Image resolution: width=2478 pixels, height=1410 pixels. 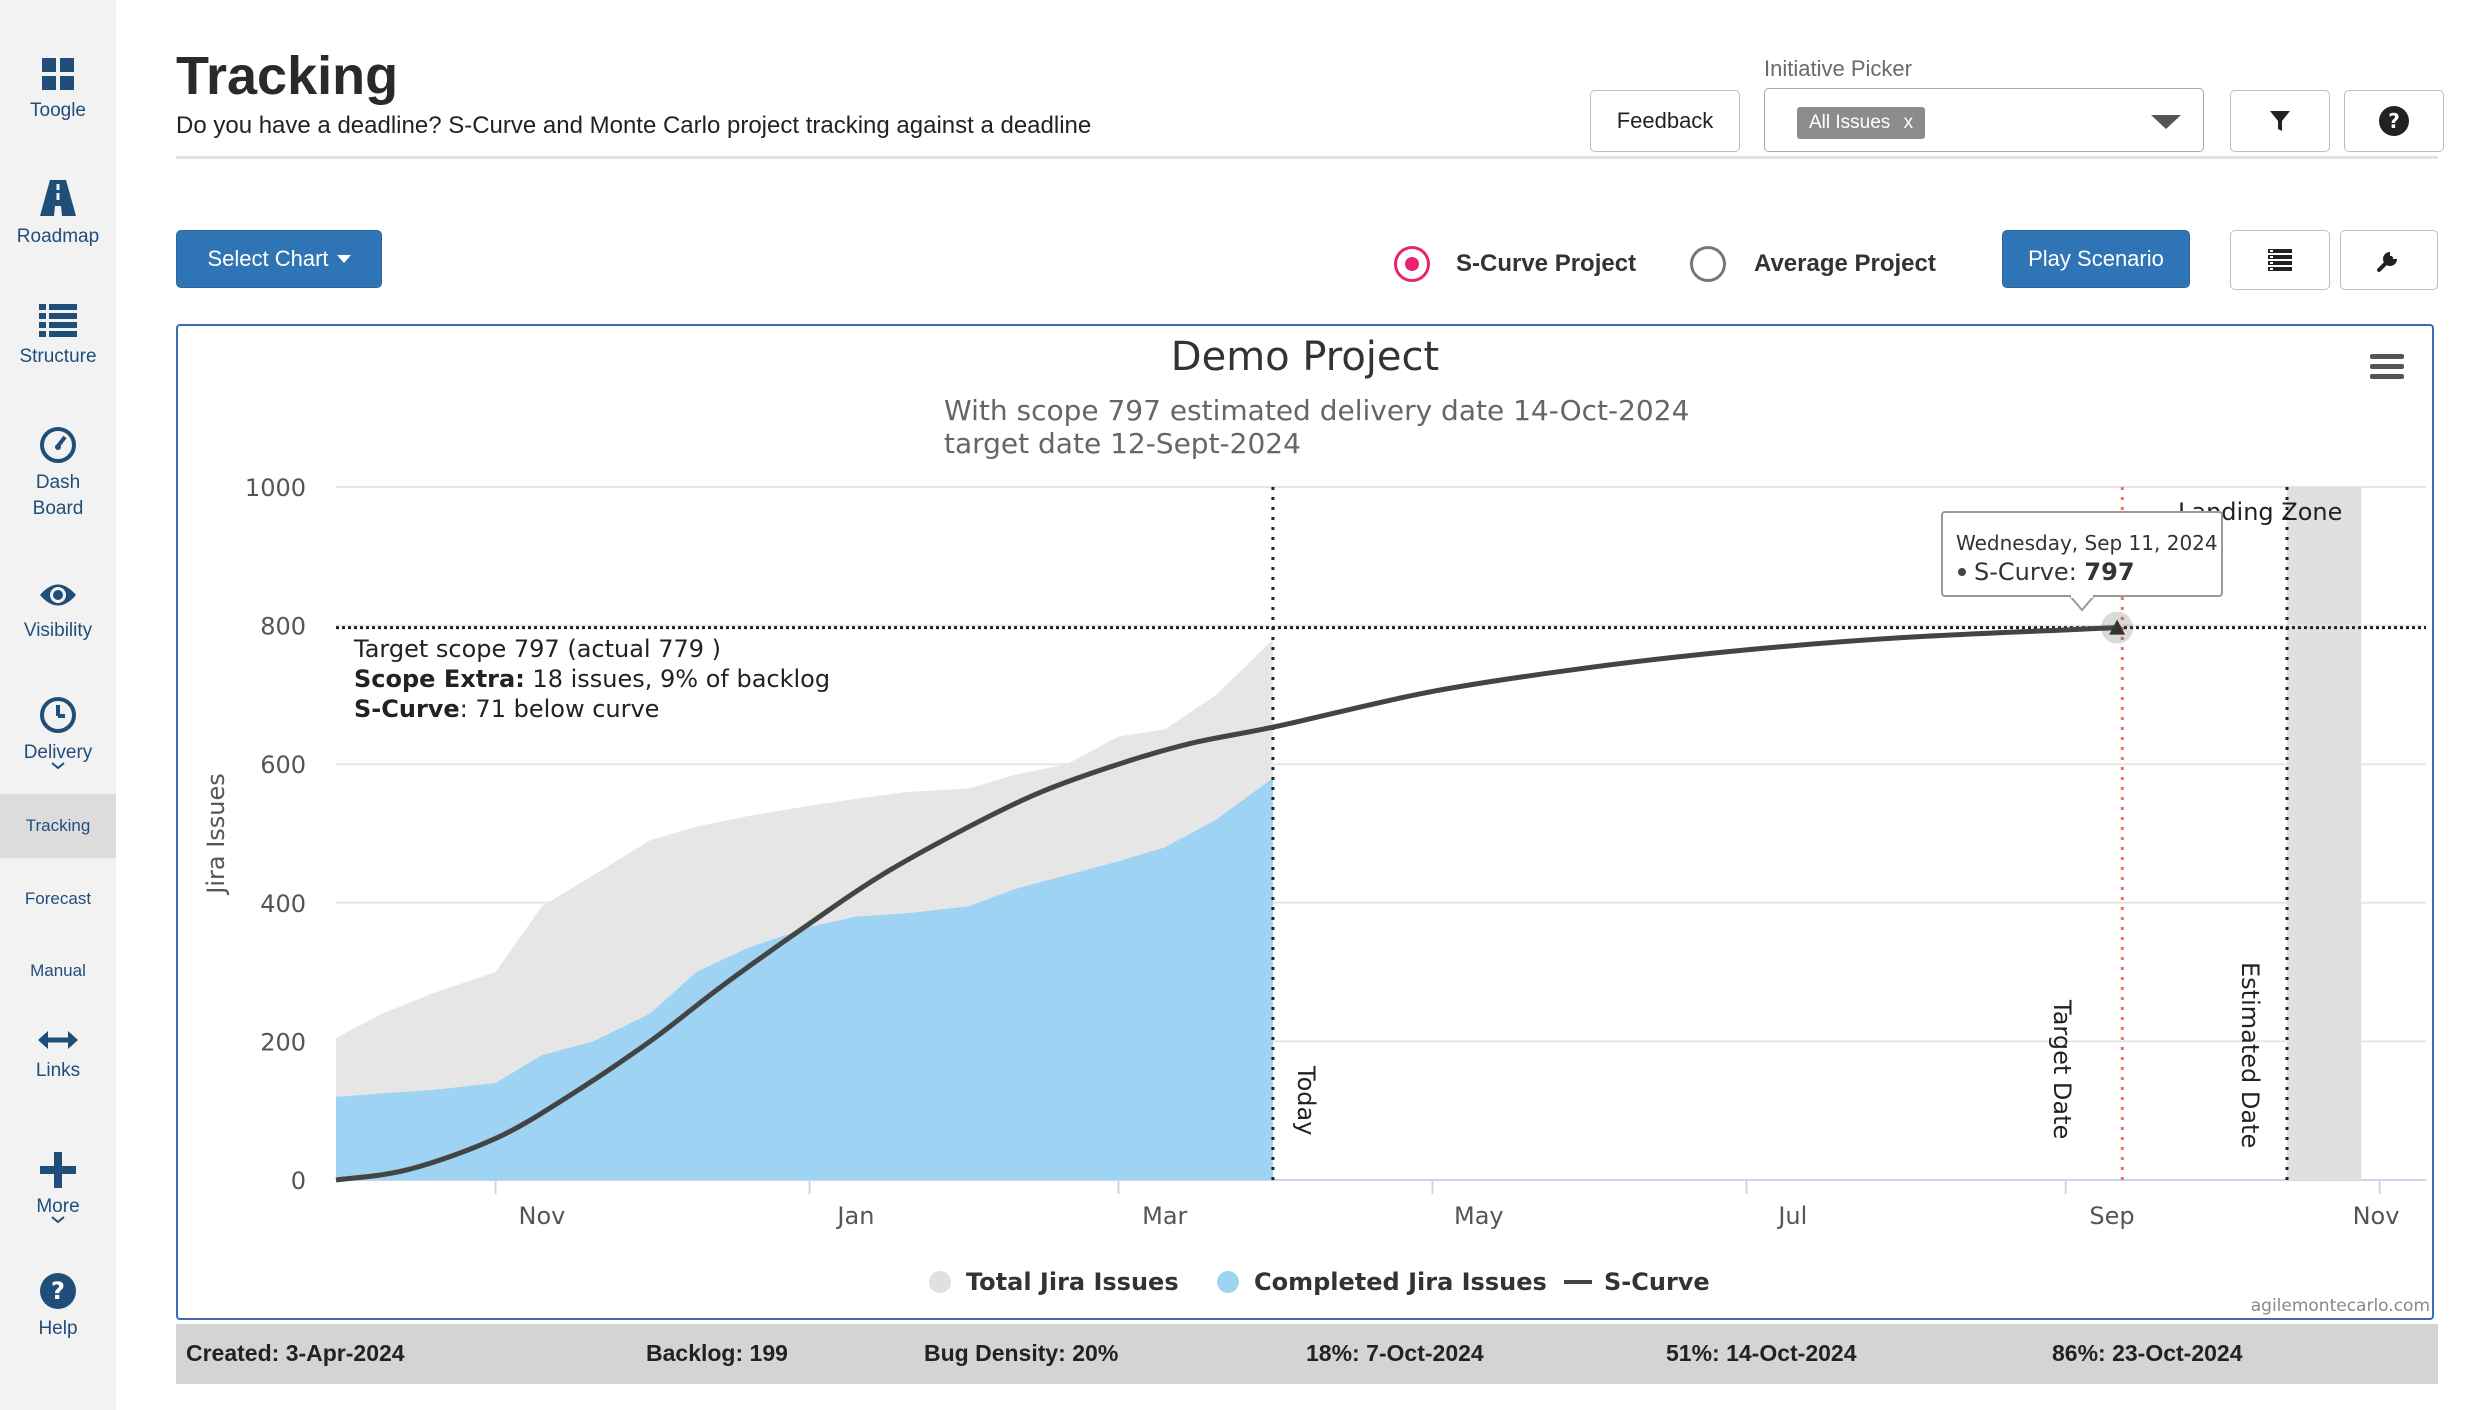 I want to click on sidebar-item-visibility: Visibility, so click(x=58, y=611).